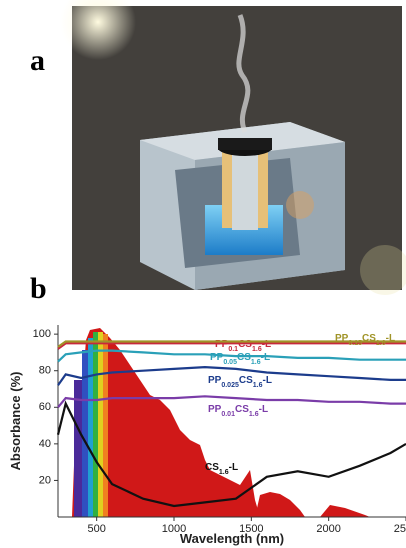  What do you see at coordinates (45, 444) in the screenshot?
I see `y-tick-label: 40` at bounding box center [45, 444].